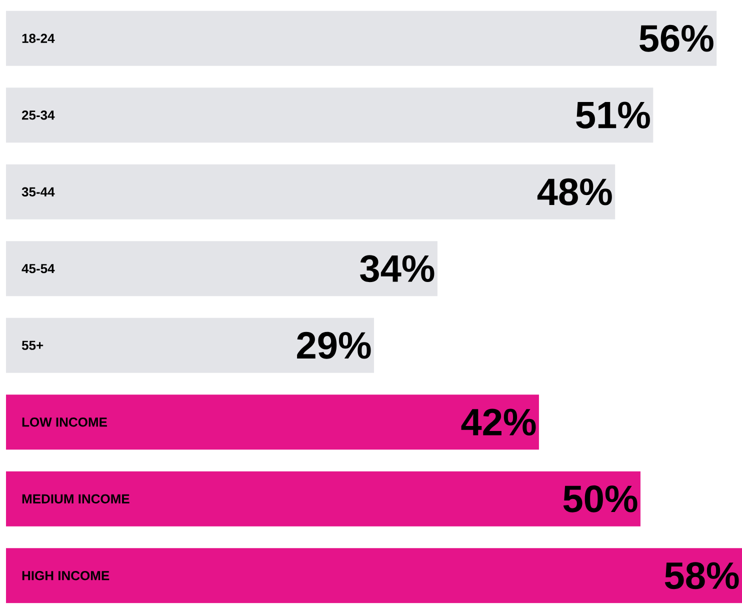  I want to click on y-tick-label: 35-44, so click(38, 191).